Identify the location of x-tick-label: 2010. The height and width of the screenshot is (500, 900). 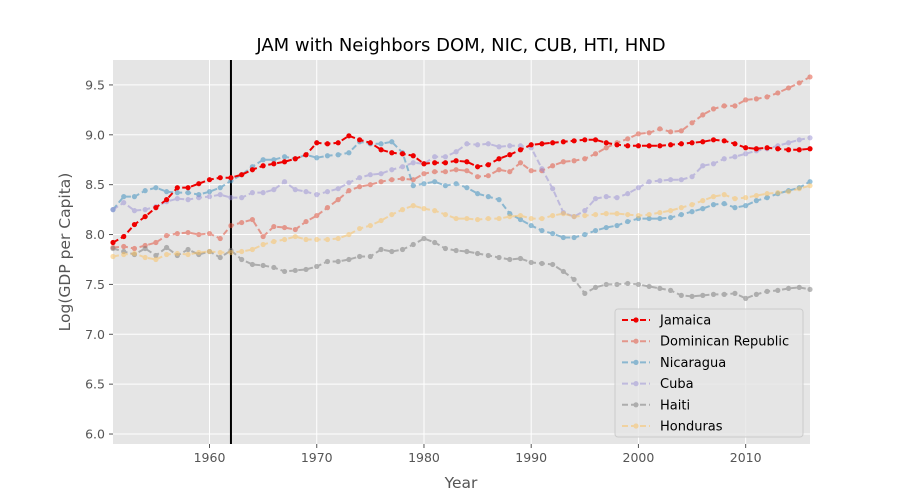
(746, 457).